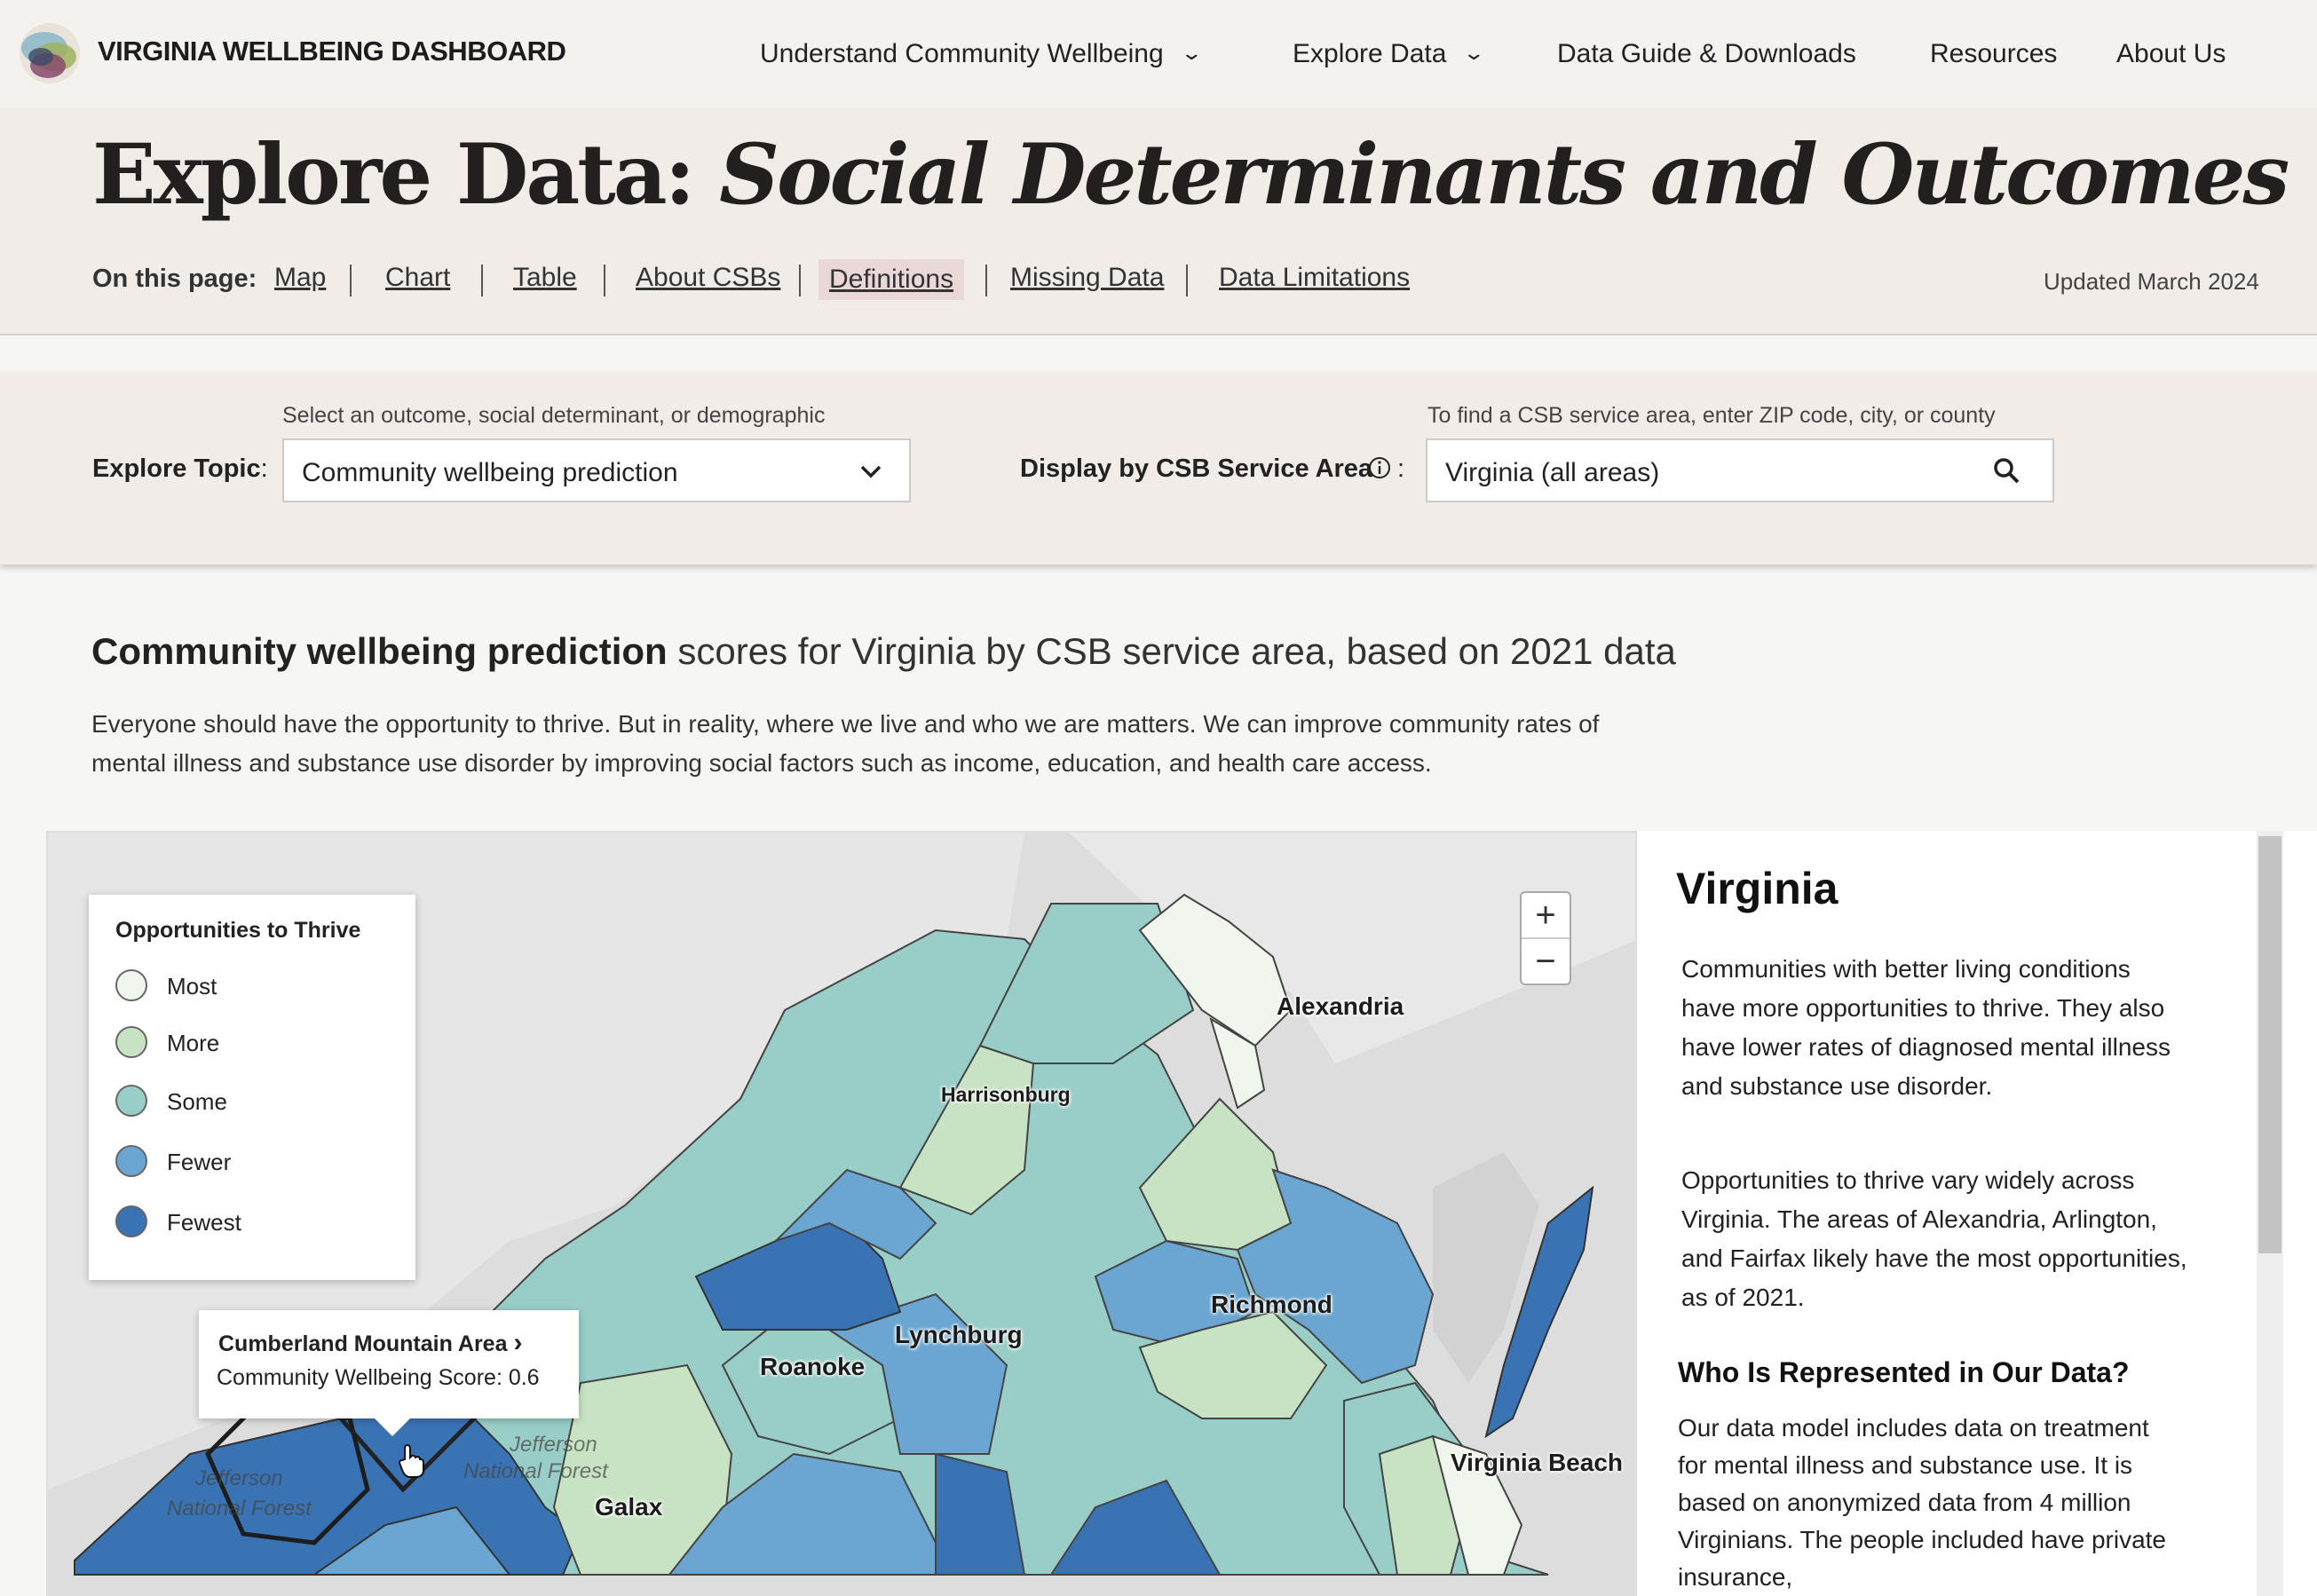  What do you see at coordinates (1087, 277) in the screenshot?
I see `link-missing-data: Missing Data` at bounding box center [1087, 277].